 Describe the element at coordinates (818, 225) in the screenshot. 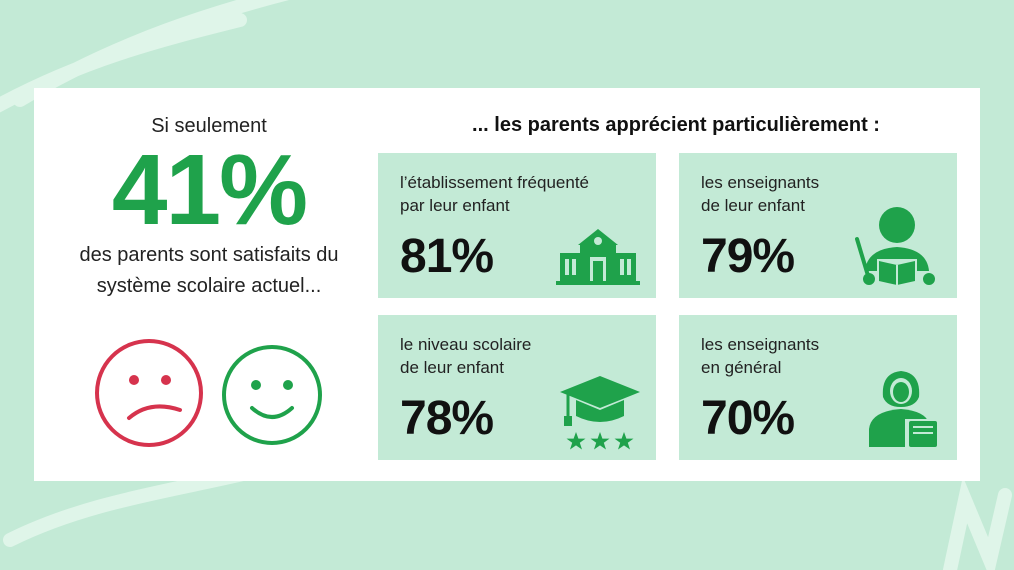

I see `tile-child-teachers: les enseignants de leur enfant 79%` at that location.